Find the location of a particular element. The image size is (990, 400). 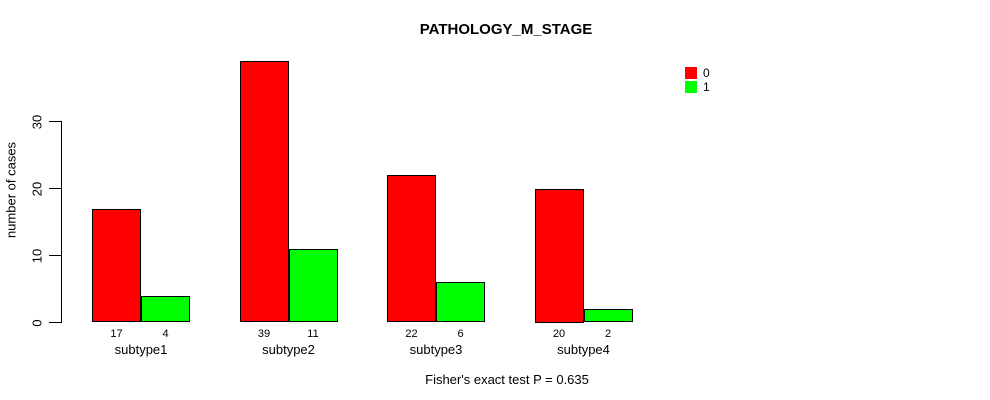

bar-value-subtype1-series0: 17 is located at coordinates (116, 334).